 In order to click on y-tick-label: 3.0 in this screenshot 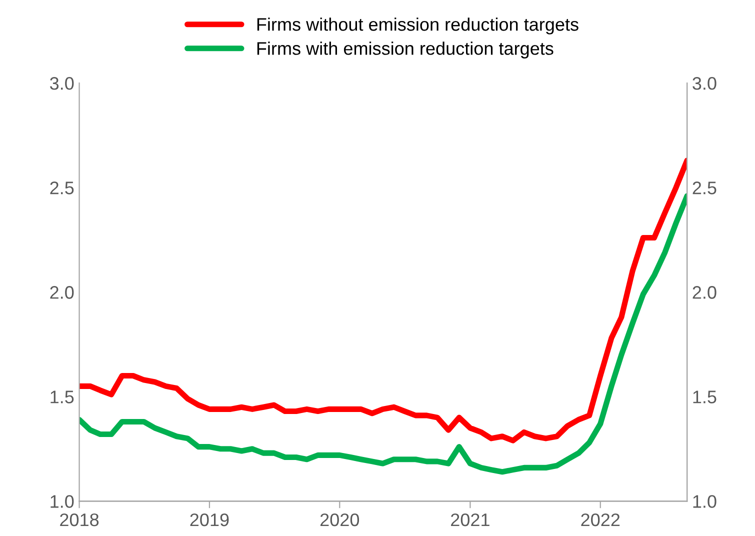, I will do `click(704, 83)`.